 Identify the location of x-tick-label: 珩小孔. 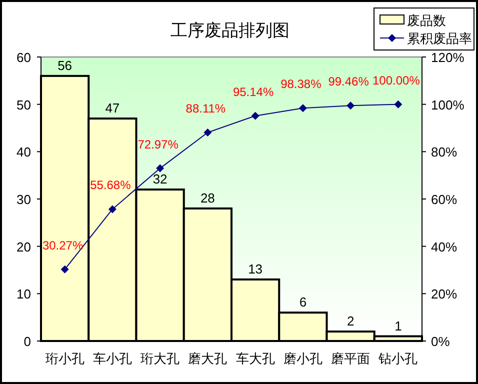
(64, 358).